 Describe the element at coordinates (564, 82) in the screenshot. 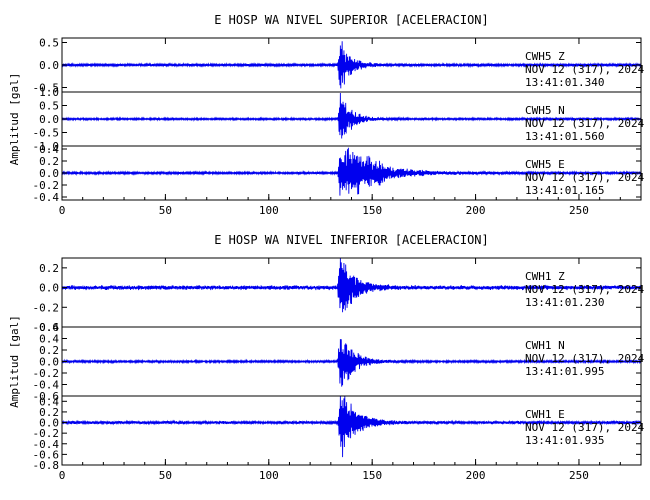

I see `record-time: 13:41:01.340` at that location.